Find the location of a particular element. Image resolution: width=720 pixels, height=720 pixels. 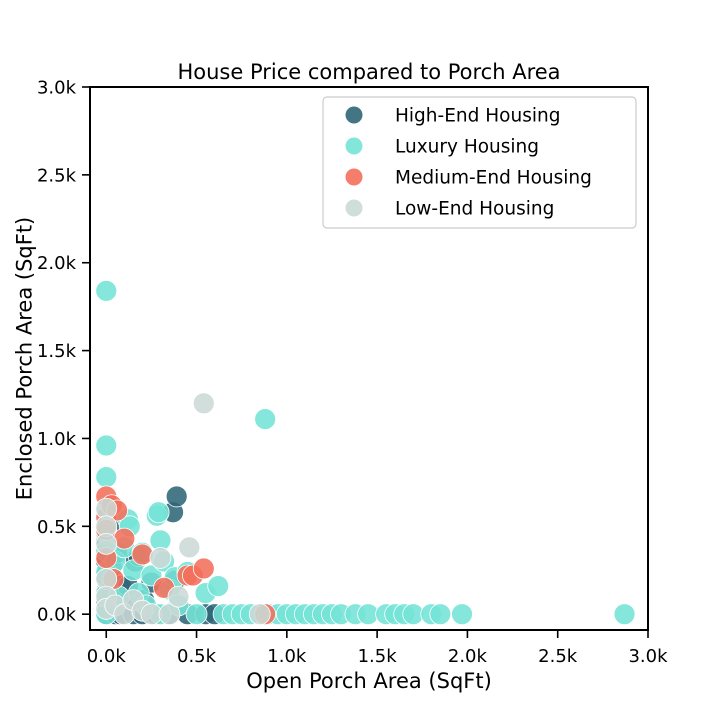

y-axis-label: Enclosed Porch Area (SqFt) is located at coordinates (25, 359).